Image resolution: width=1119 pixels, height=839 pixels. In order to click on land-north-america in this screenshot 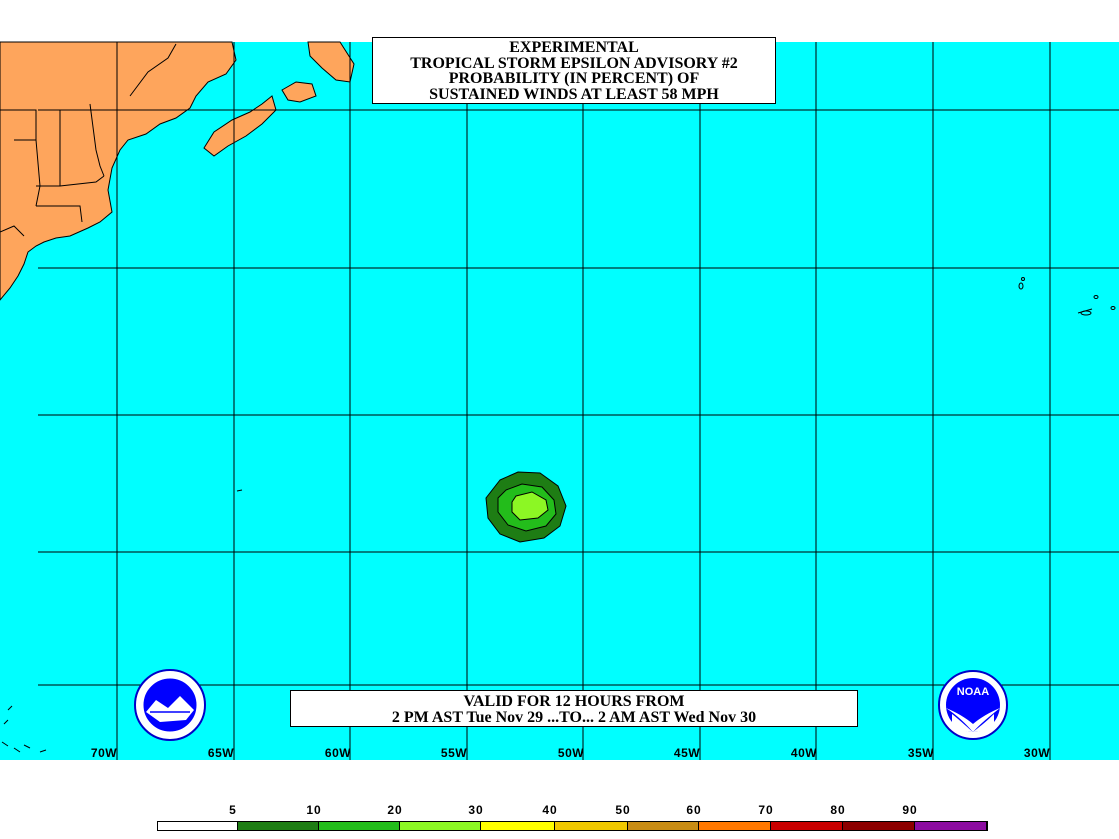, I will do `click(118, 171)`.